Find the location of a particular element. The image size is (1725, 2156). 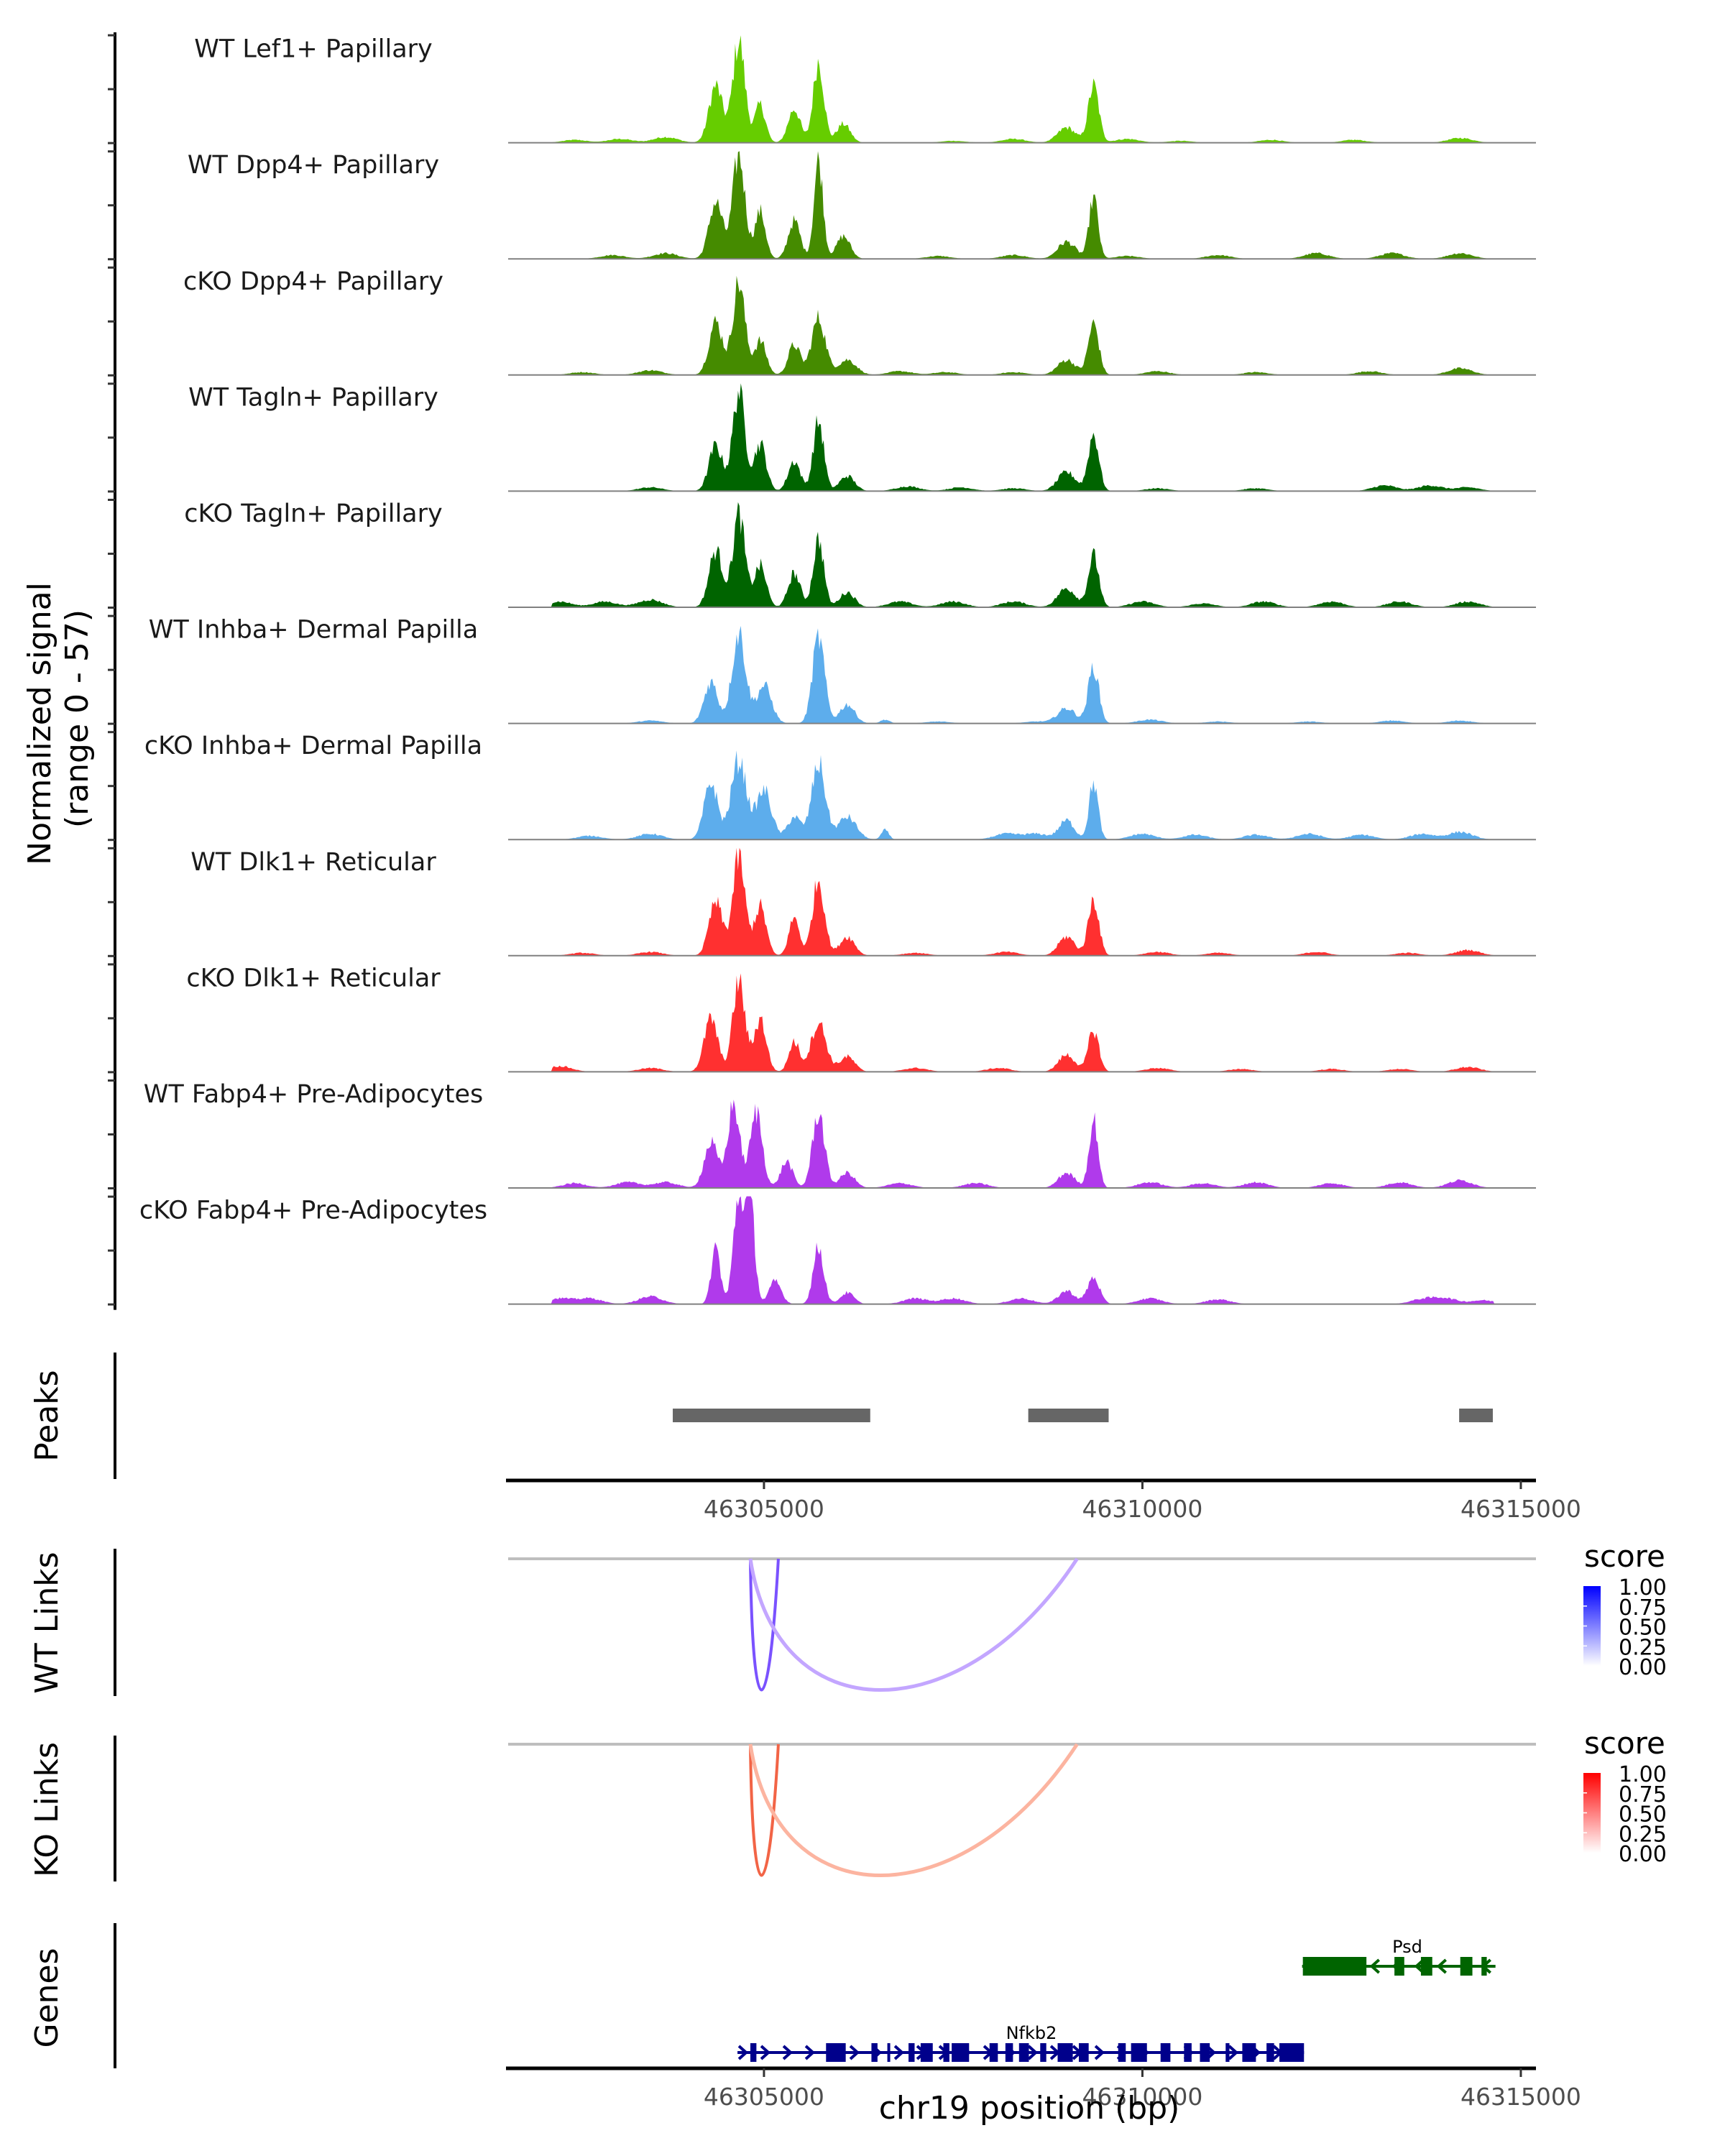

track-label: WT Lef1+ Papillary is located at coordinates (313, 49).